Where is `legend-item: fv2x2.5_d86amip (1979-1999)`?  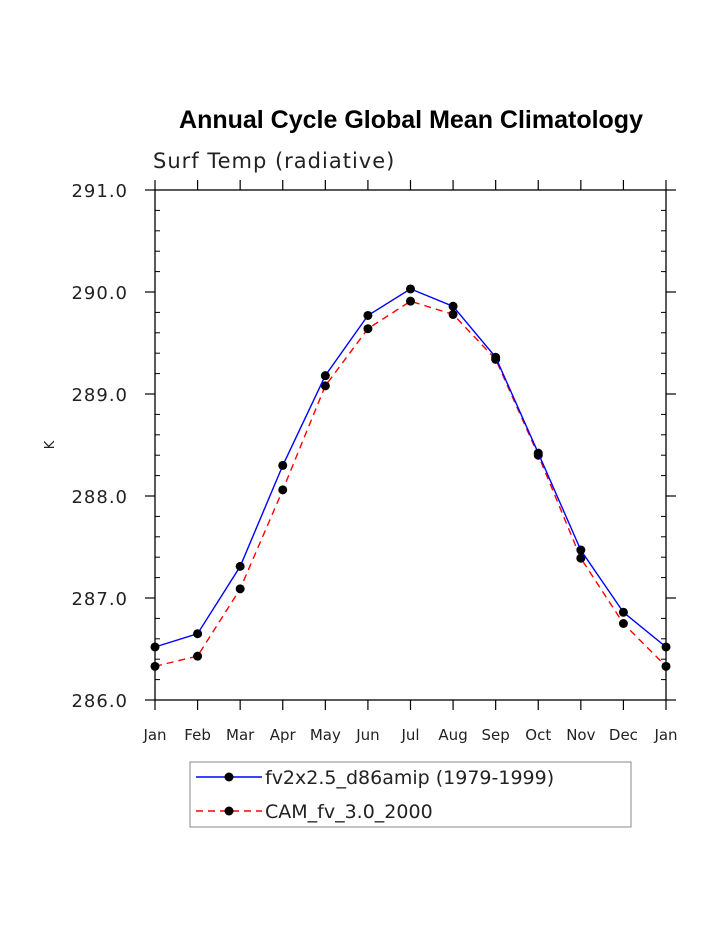
legend-item: fv2x2.5_d86amip (1979-1999) is located at coordinates (375, 778).